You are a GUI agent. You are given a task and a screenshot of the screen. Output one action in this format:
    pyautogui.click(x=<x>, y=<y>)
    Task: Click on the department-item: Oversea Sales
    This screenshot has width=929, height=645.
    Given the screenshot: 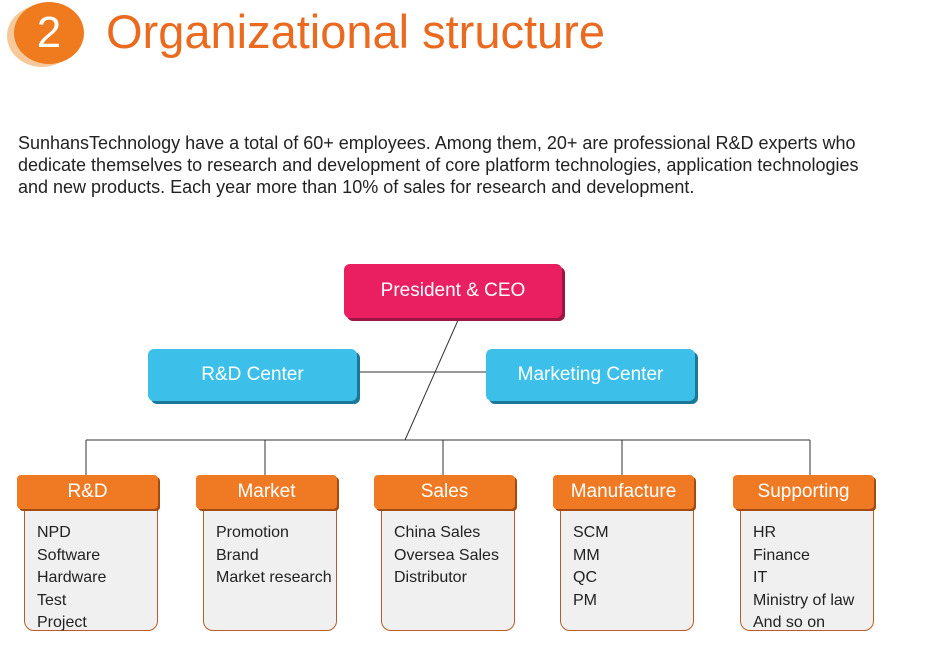 What is the action you would take?
    pyautogui.click(x=446, y=555)
    